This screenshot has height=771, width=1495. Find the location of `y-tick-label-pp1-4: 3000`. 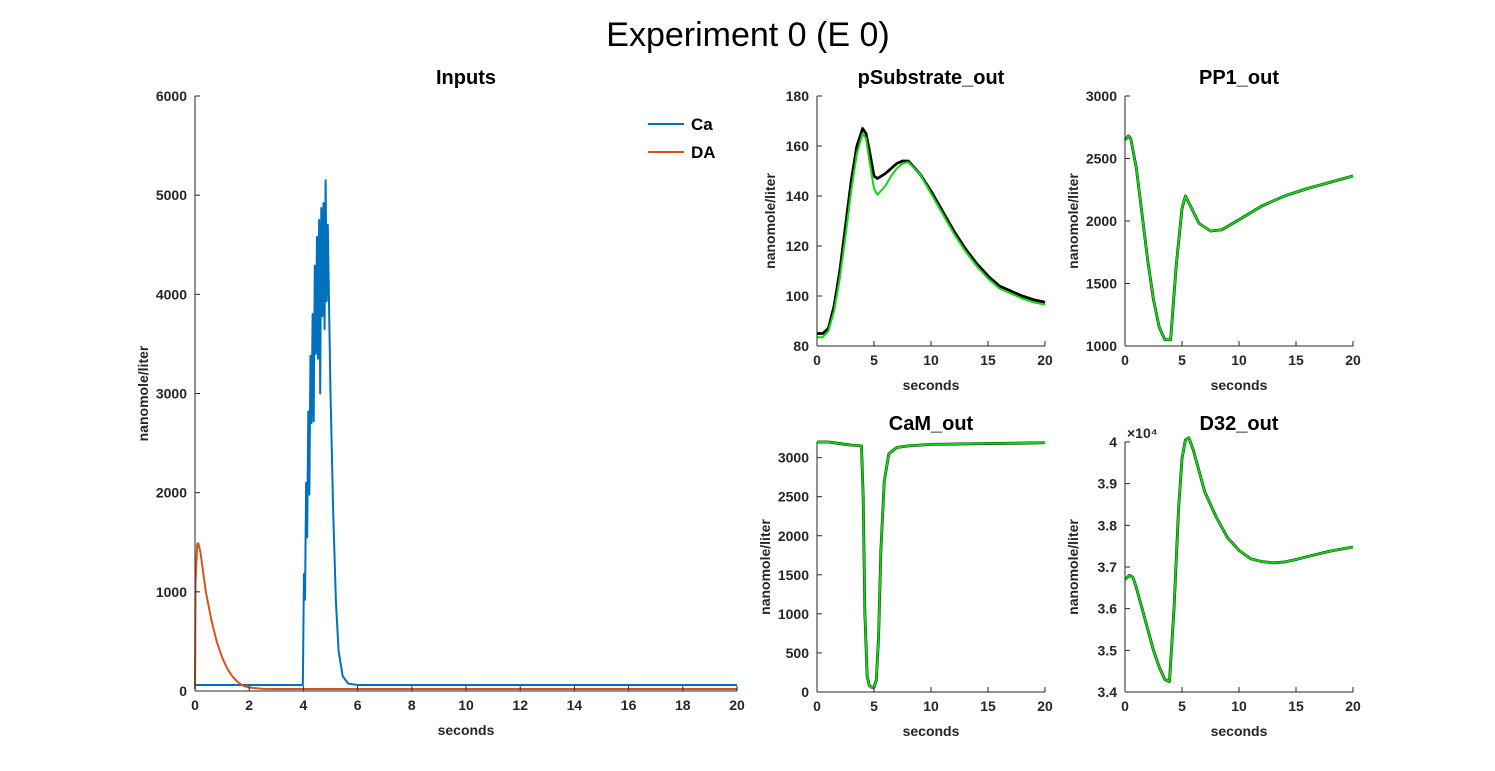

y-tick-label-pp1-4: 3000 is located at coordinates (1101, 96).